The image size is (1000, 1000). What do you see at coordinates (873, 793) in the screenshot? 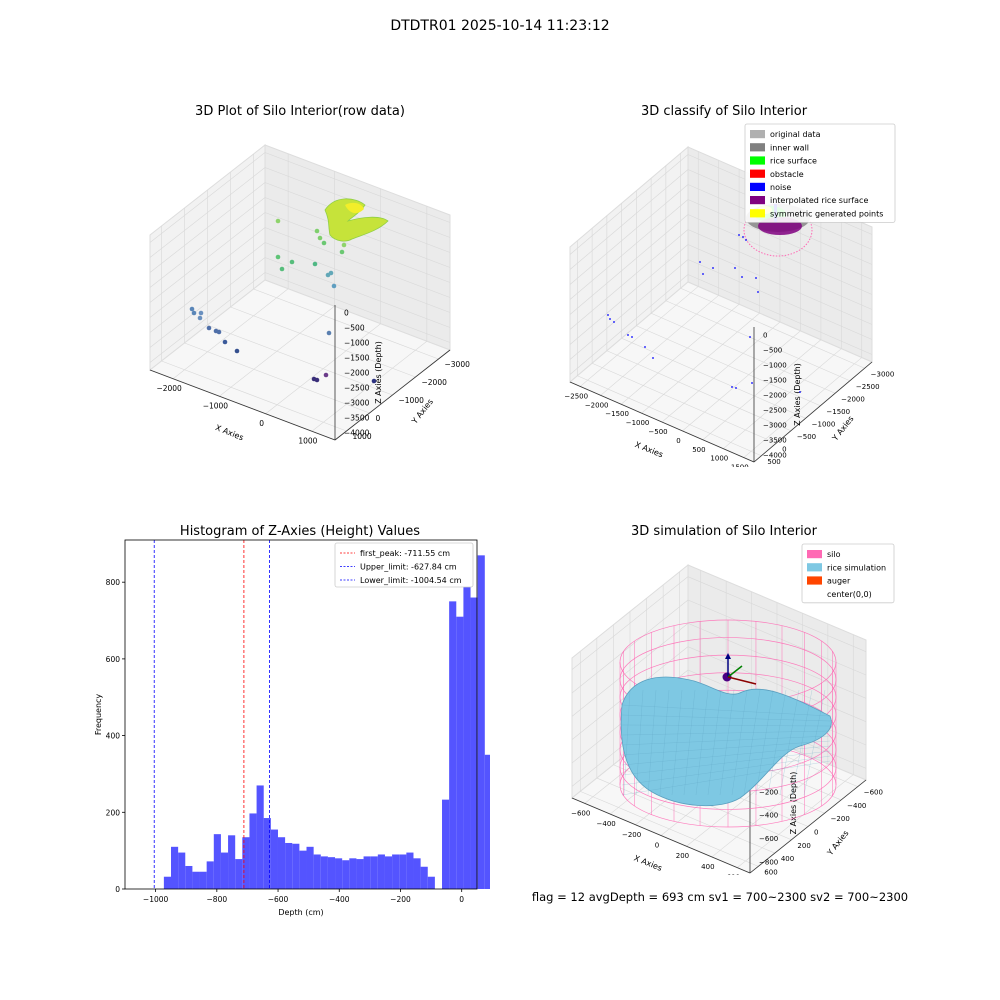
I see `y-tick-label: −600` at bounding box center [873, 793].